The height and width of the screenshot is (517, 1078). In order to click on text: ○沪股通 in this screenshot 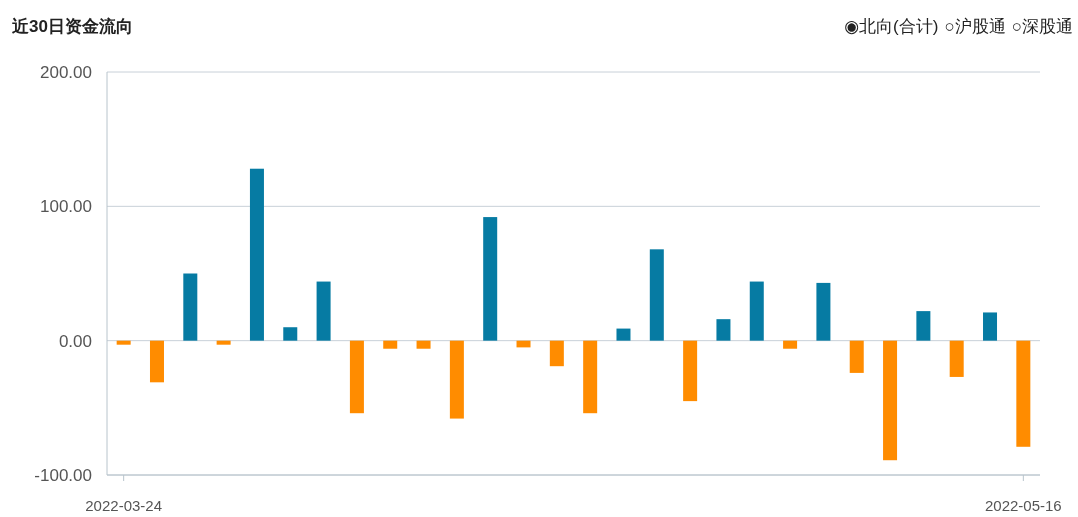, I will do `click(975, 26)`.